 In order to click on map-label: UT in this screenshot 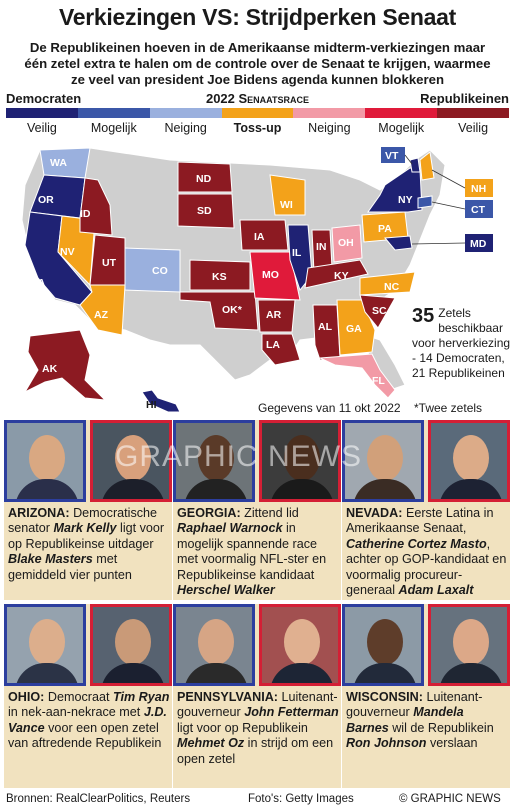, I will do `click(109, 263)`.